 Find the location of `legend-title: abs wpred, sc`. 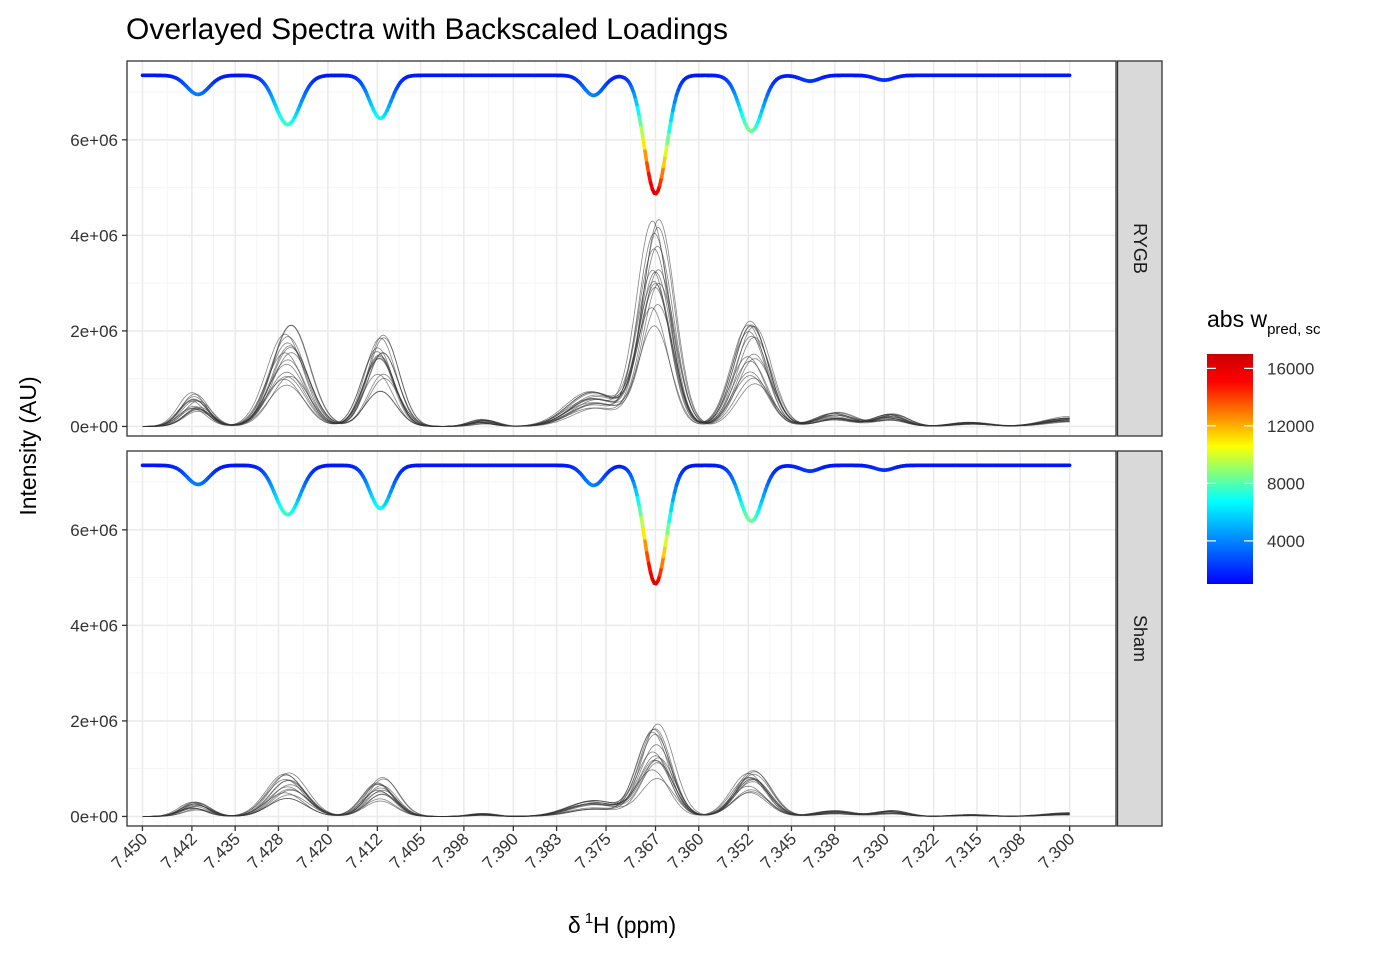

legend-title: abs wpred, sc is located at coordinates (1264, 322).